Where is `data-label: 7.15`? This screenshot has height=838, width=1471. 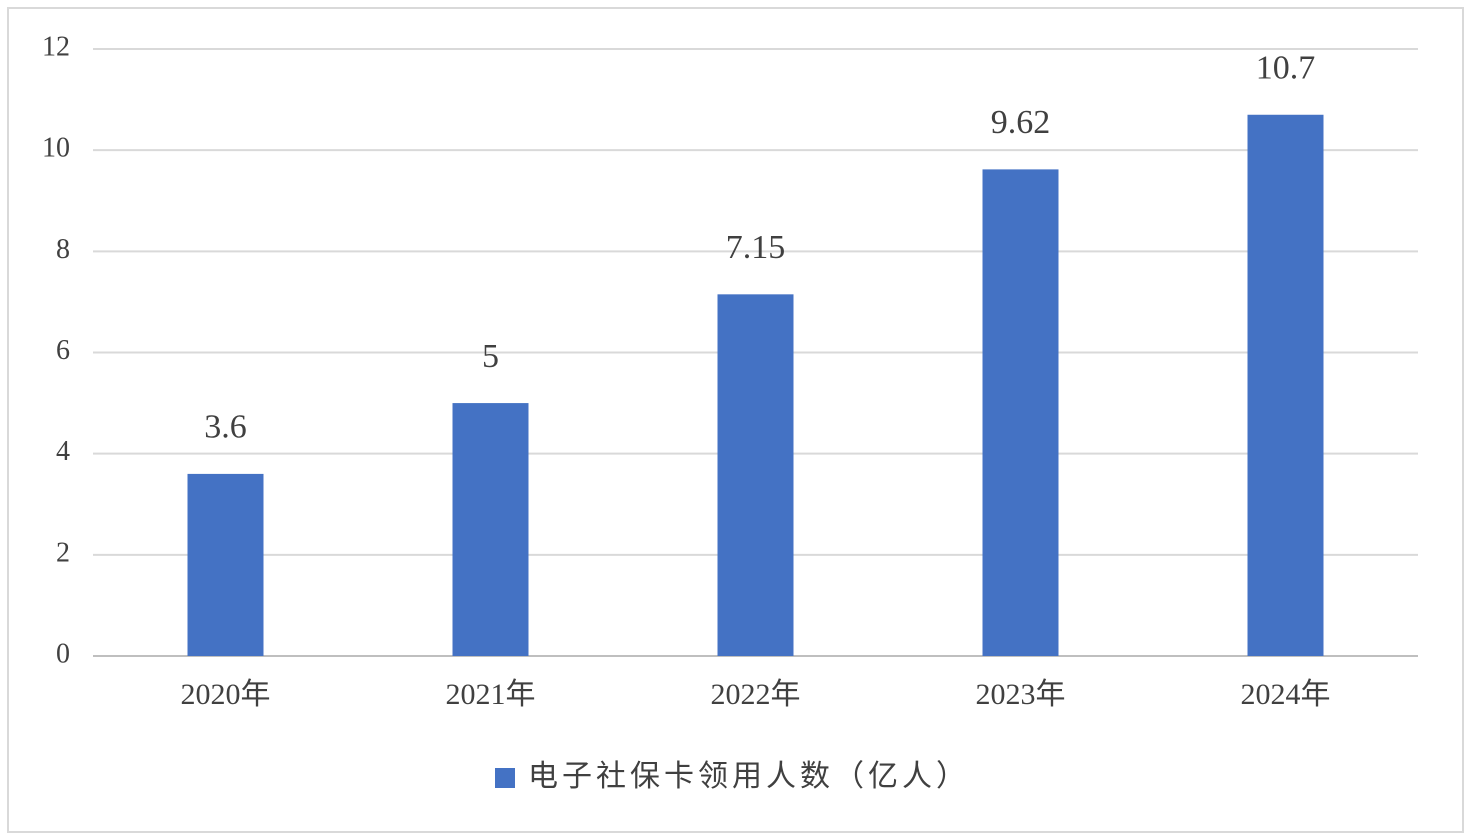 data-label: 7.15 is located at coordinates (756, 247).